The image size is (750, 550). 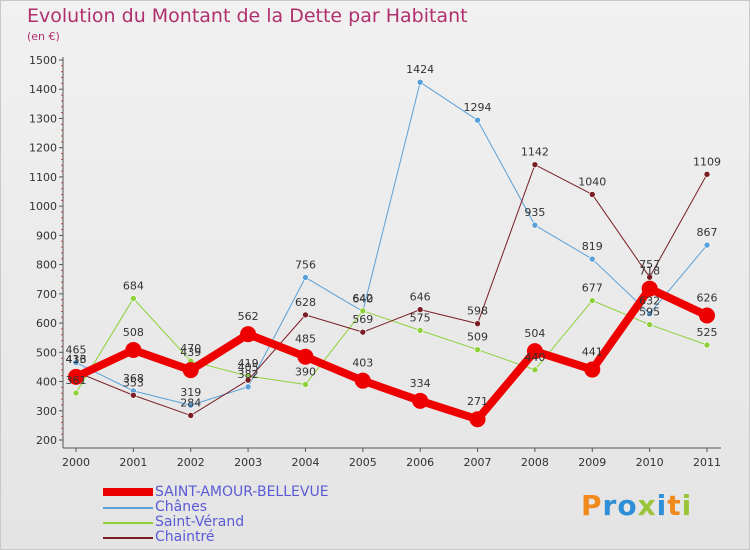 I want to click on data-label: 819, so click(x=592, y=246).